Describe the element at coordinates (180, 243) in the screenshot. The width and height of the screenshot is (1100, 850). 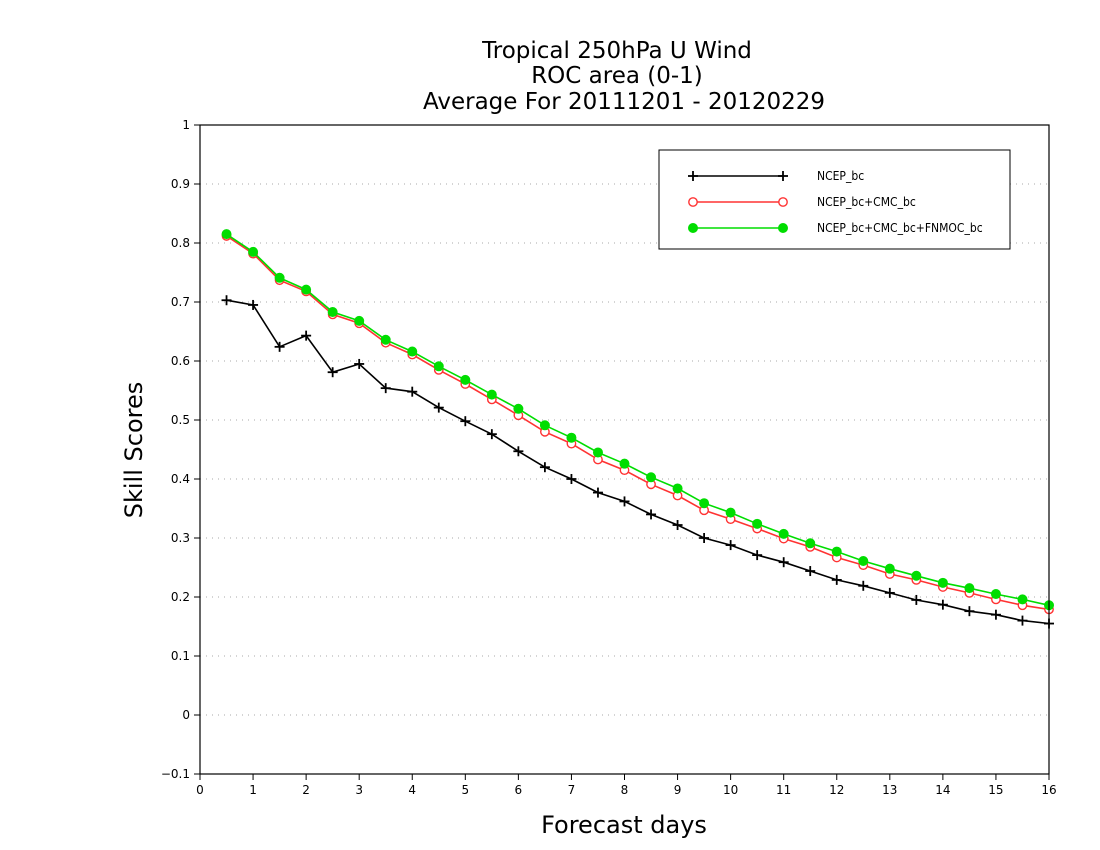
I see `y-tick-label: 0.8` at that location.